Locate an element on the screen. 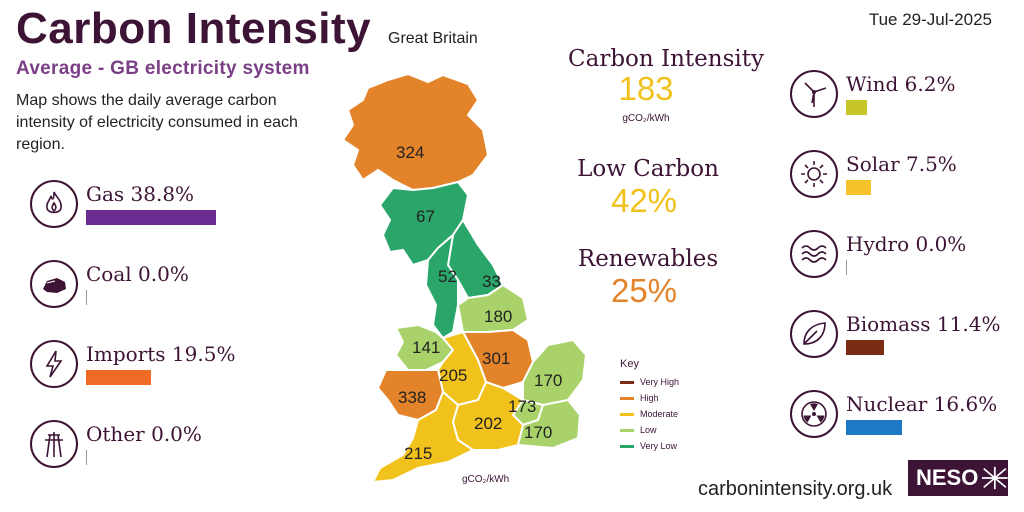  map-label-south-england: 202 is located at coordinates (488, 423).